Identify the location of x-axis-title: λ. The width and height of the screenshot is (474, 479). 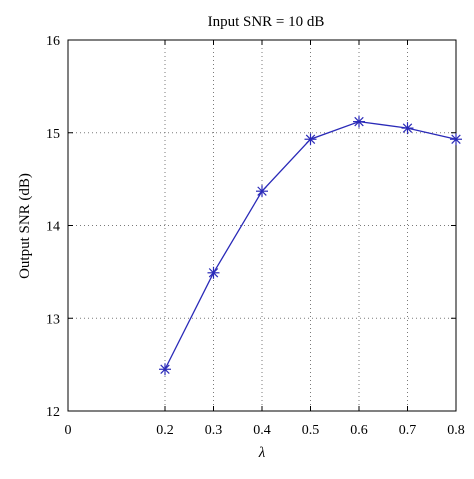
(262, 453).